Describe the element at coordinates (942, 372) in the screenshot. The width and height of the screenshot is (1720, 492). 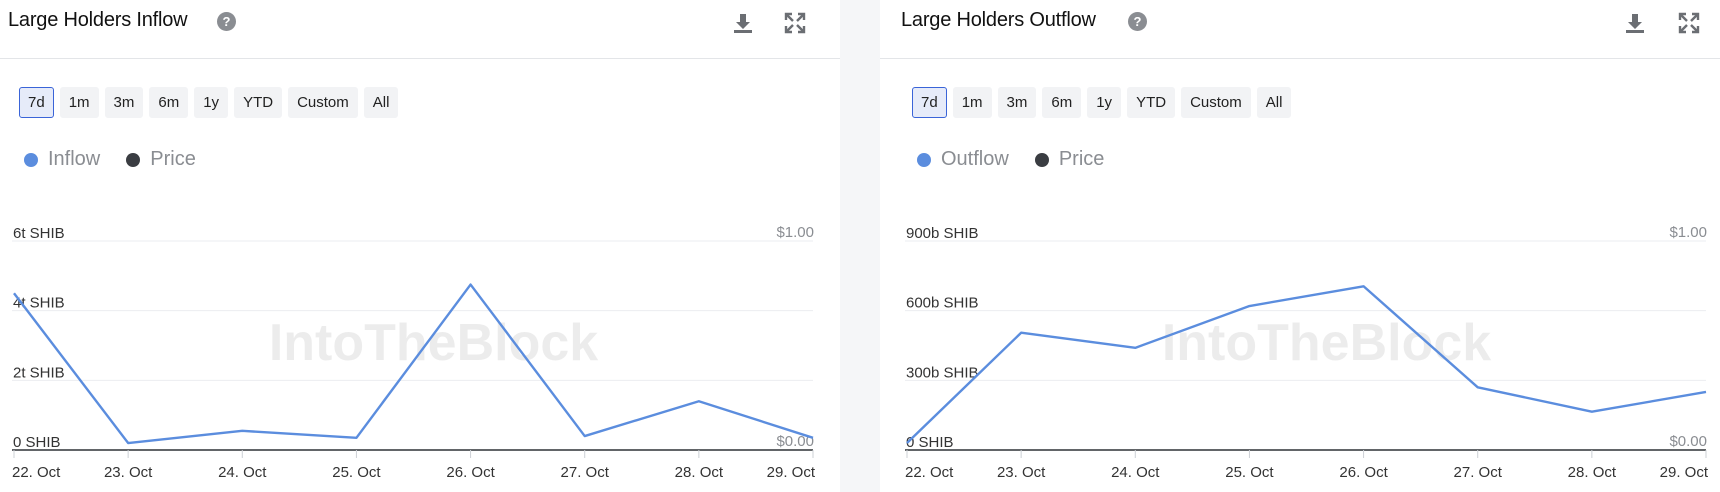
I see `y-tick-label: 300b SHIB` at that location.